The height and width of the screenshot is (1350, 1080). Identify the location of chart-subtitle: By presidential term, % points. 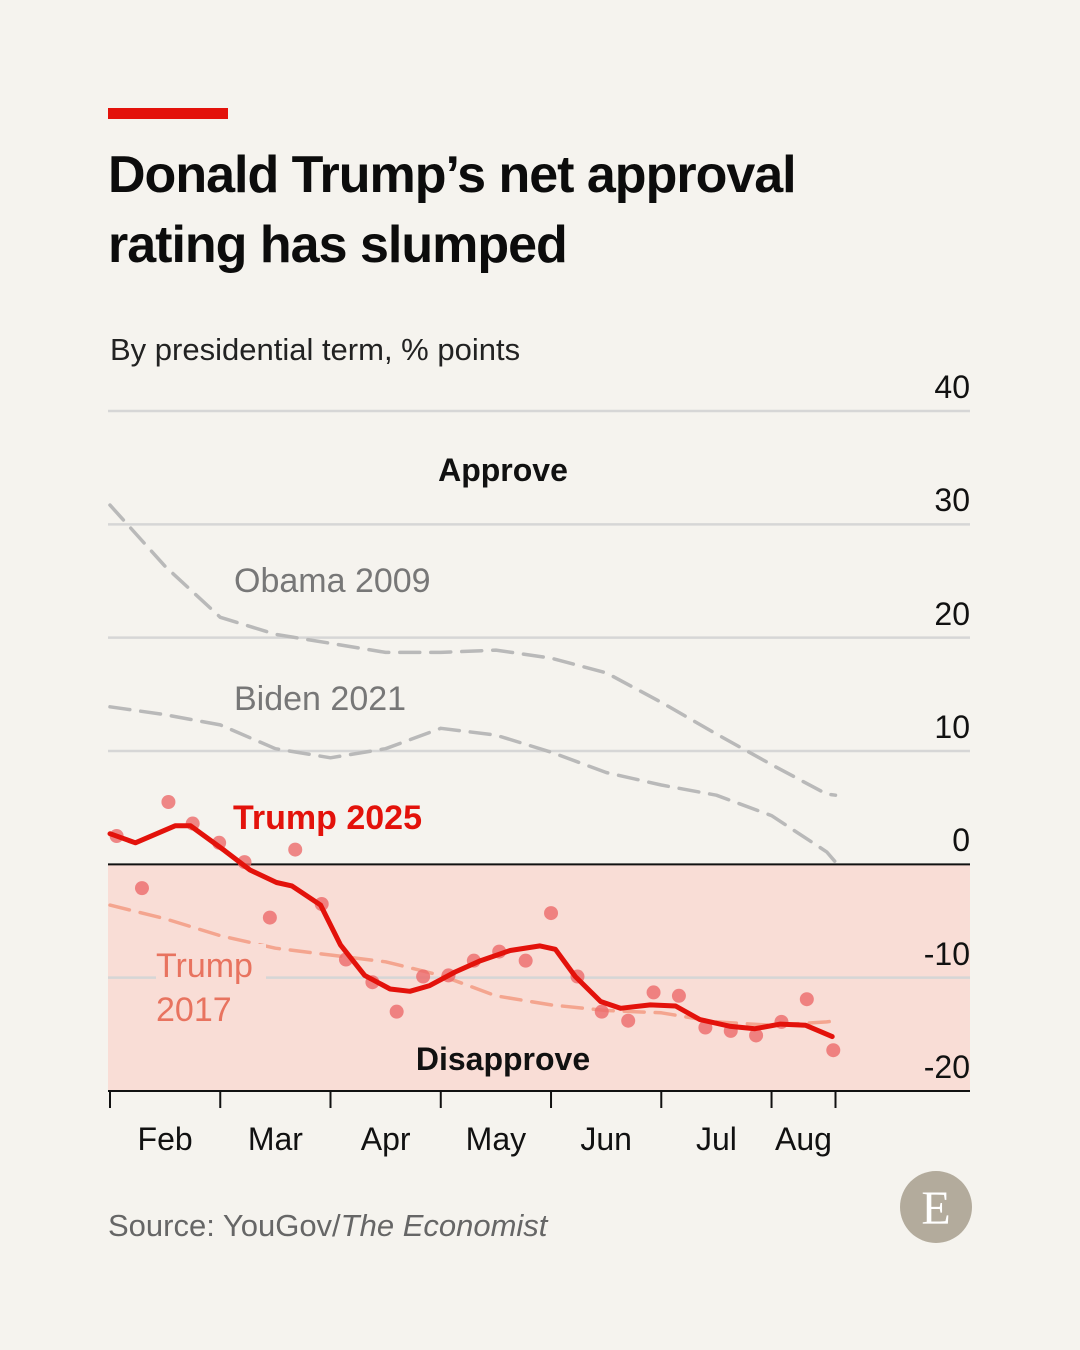
(315, 349).